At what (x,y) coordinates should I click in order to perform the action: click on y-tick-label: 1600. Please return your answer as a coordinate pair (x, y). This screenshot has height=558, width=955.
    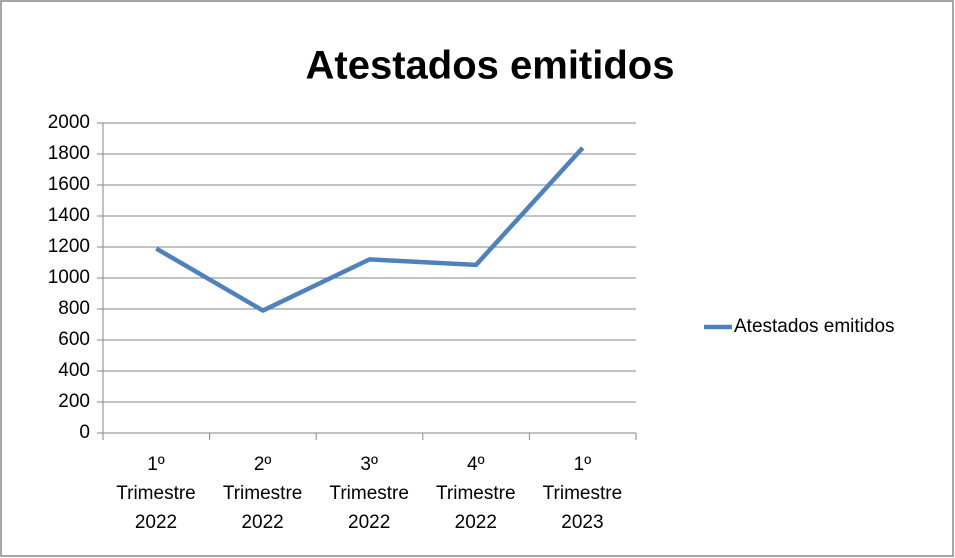
    Looking at the image, I should click on (69, 184).